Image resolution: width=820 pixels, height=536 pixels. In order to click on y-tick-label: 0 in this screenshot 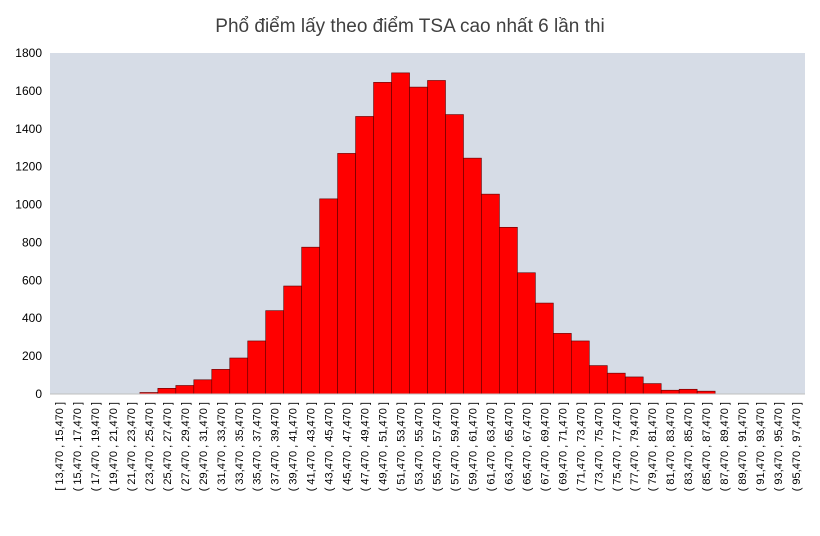, I will do `click(38, 394)`.